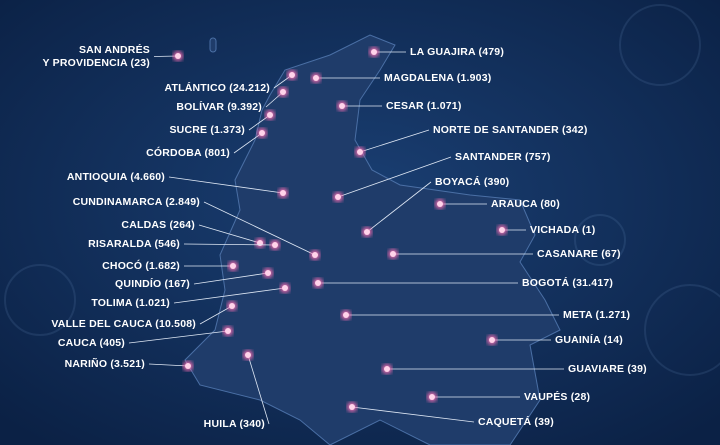 The width and height of the screenshot is (720, 445). I want to click on department-label: ATLÁNTICO (24.212), so click(217, 87).